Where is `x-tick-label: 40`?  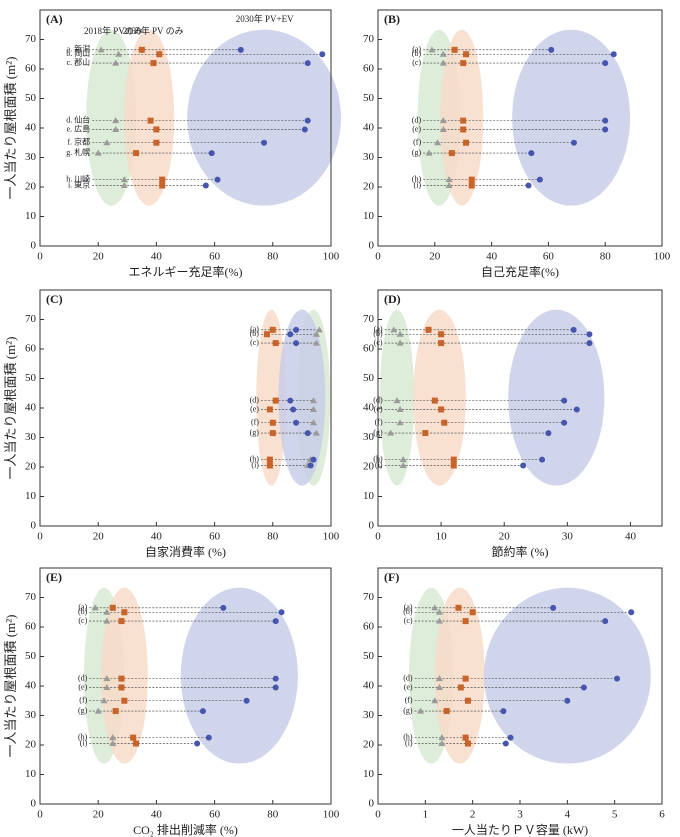
x-tick-label: 40 is located at coordinates (157, 815).